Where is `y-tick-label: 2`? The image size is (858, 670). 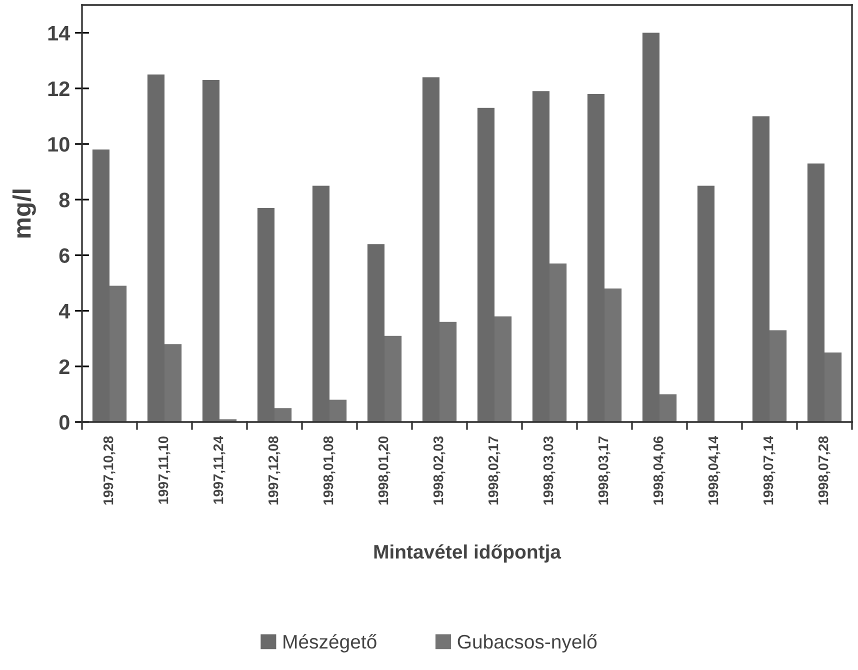 y-tick-label: 2 is located at coordinates (64, 366).